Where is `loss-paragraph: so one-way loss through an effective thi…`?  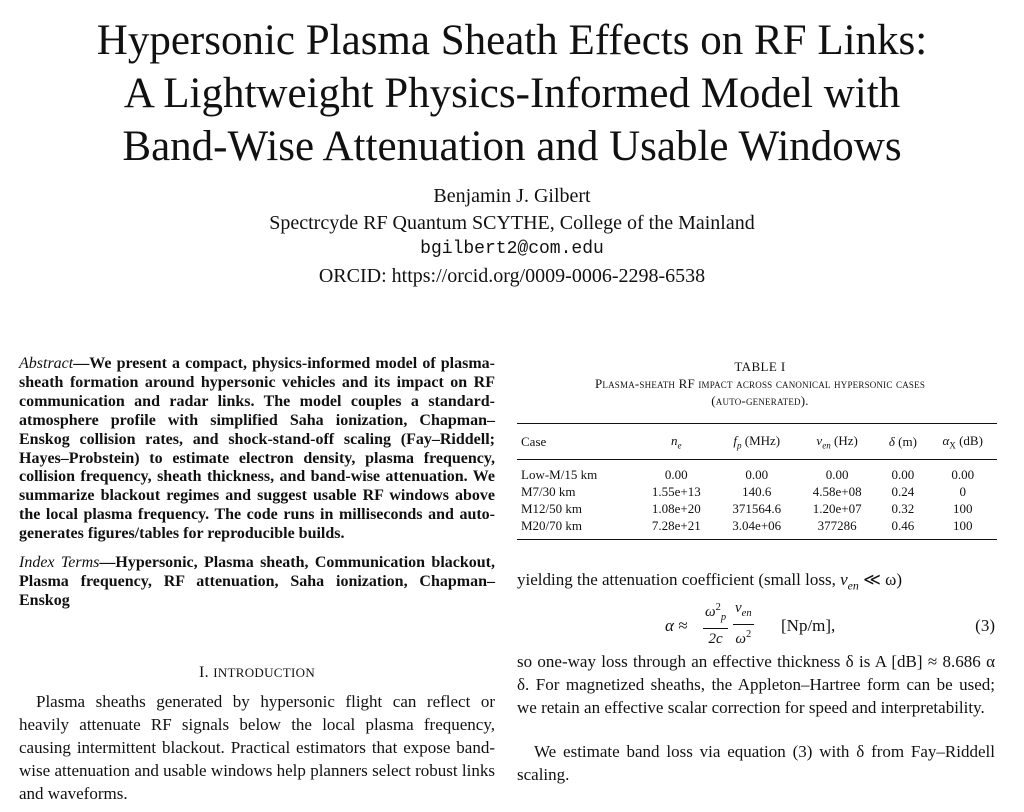
loss-paragraph: so one-way loss through an effective thi… is located at coordinates (756, 684).